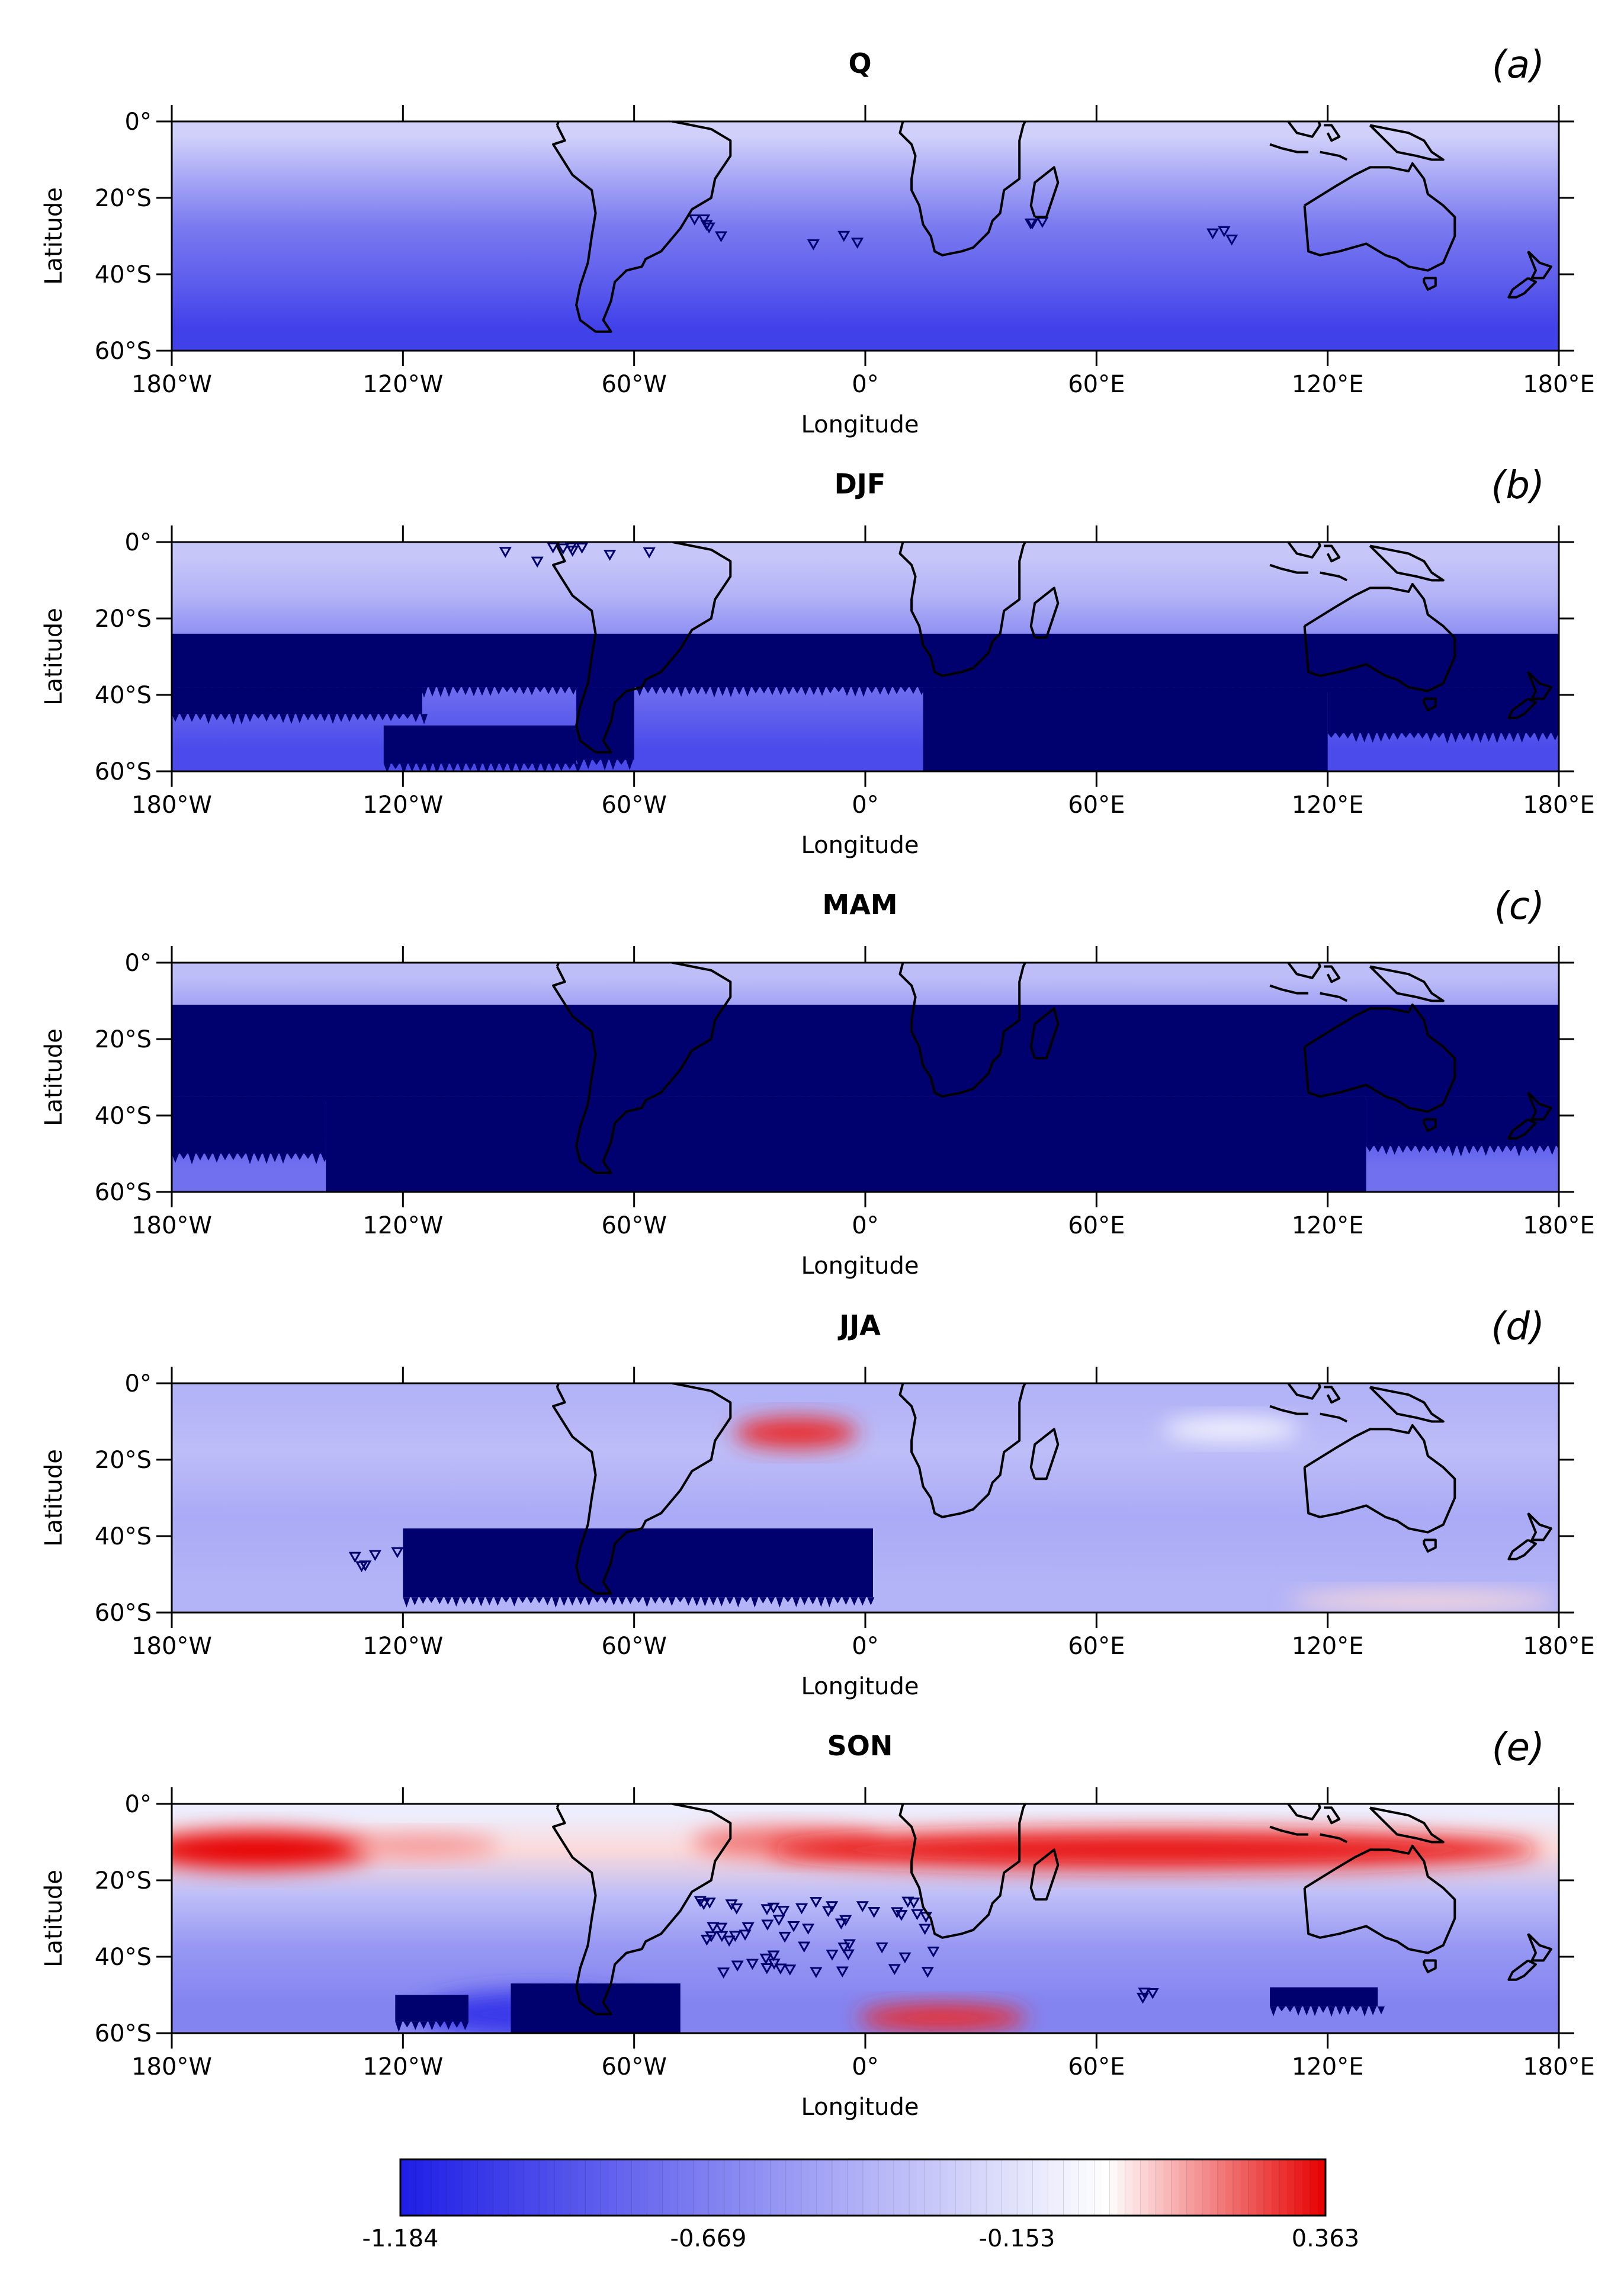  I want to click on y-tick-label: 0°, so click(138, 963).